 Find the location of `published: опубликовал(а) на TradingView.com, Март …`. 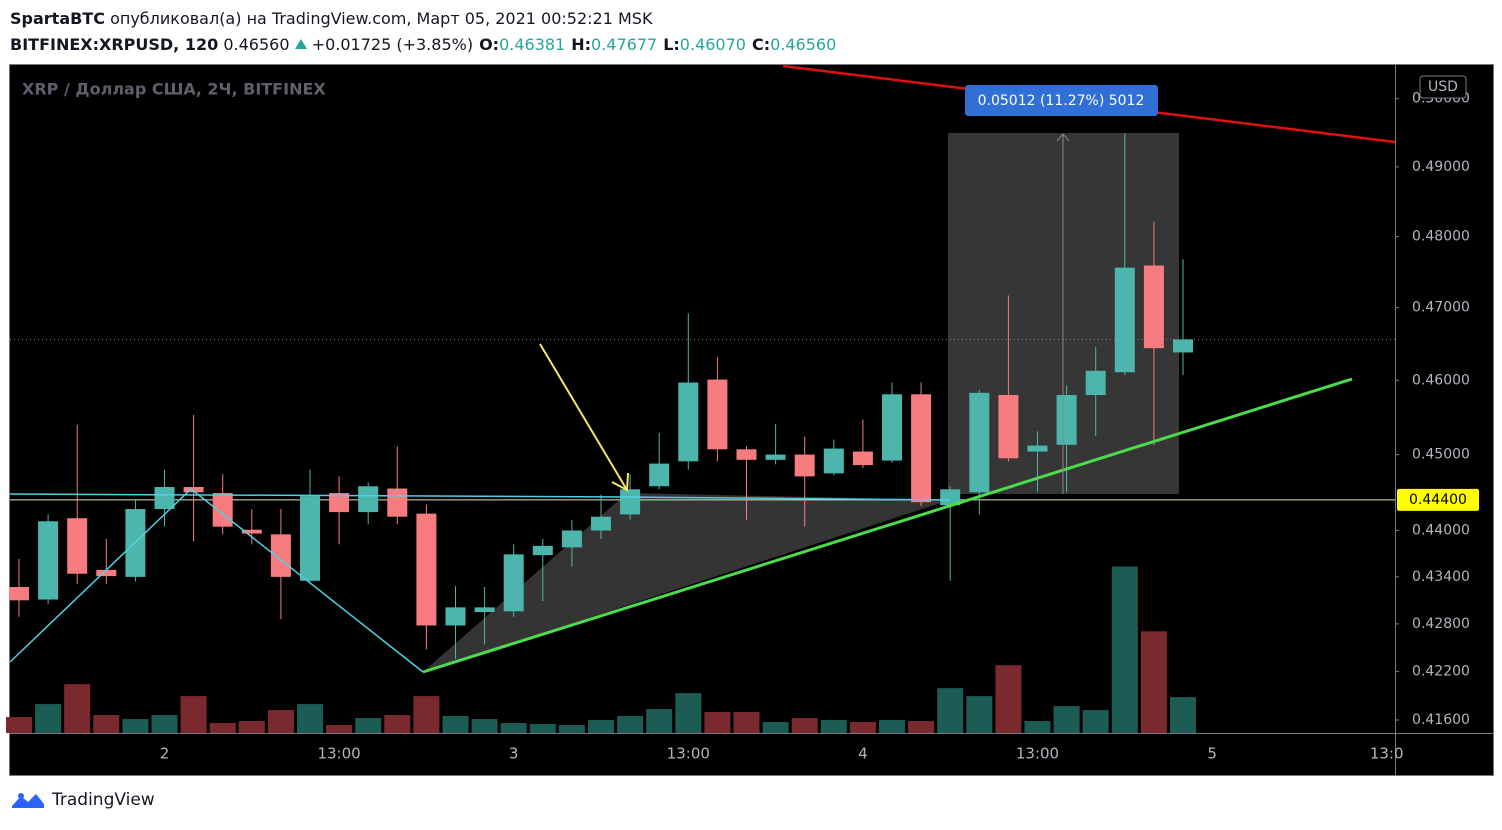

published: опубликовал(а) на TradingView.com, Март … is located at coordinates (381, 18).